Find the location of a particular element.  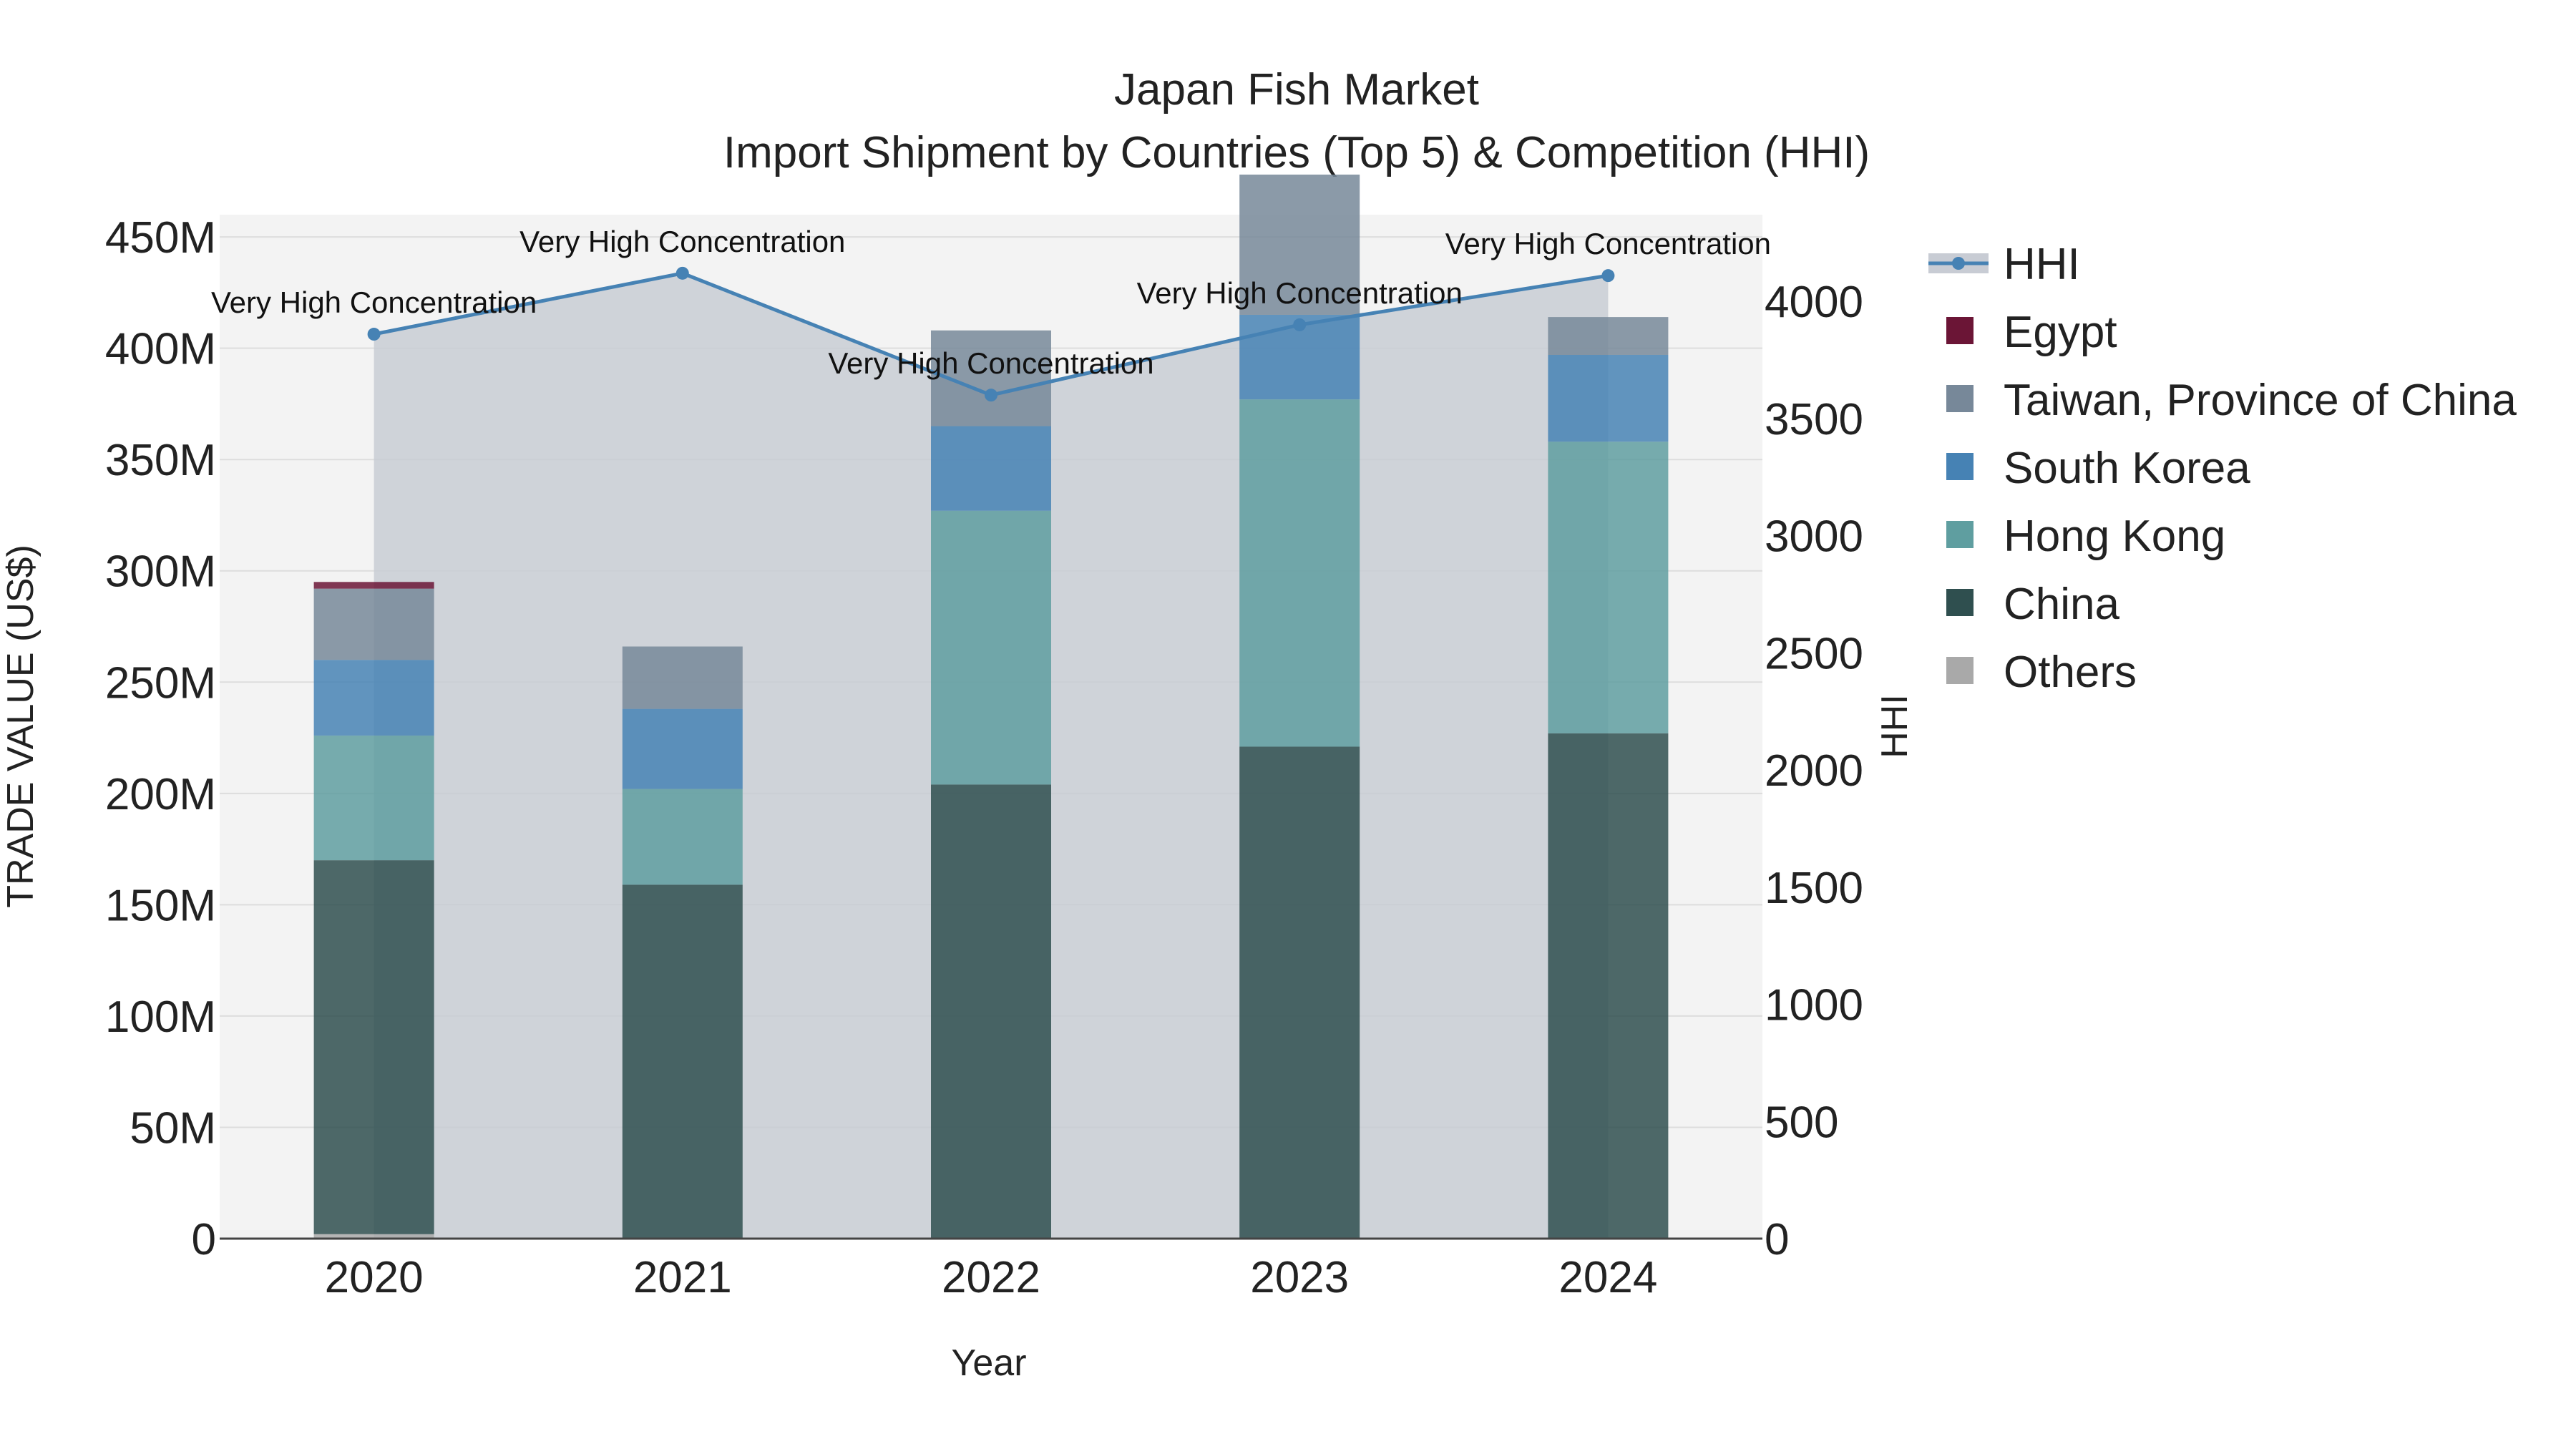

x-tick-label: 2021 is located at coordinates (682, 1277).